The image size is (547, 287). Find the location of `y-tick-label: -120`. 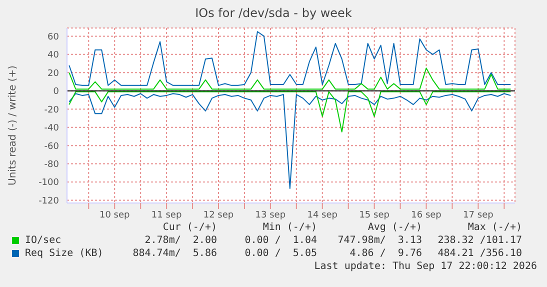

y-tick-label: -120 is located at coordinates (49, 201).